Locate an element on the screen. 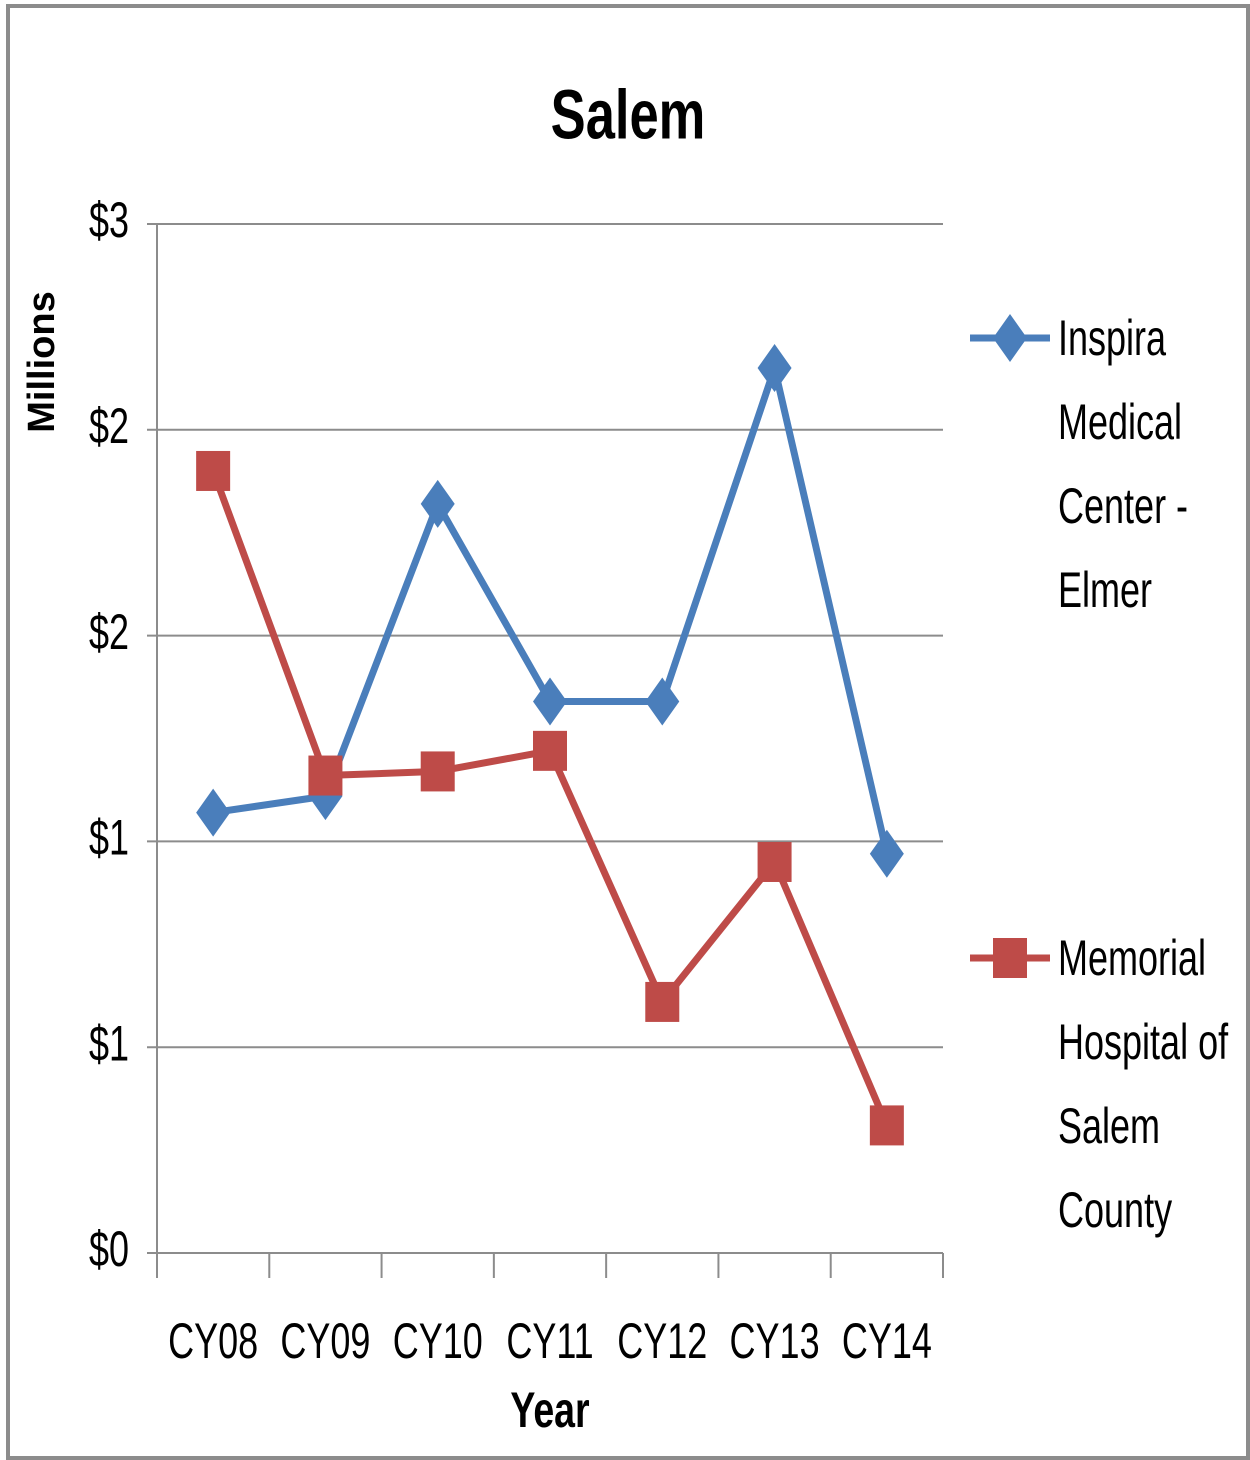  x-tick-label: CY12 is located at coordinates (662, 1342).